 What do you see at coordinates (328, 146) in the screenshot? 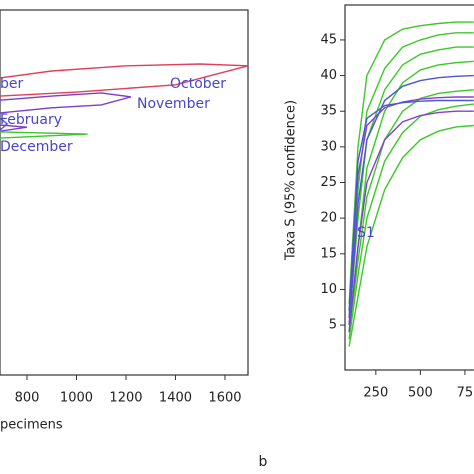
I see `y-tick-label: 30` at bounding box center [328, 146].